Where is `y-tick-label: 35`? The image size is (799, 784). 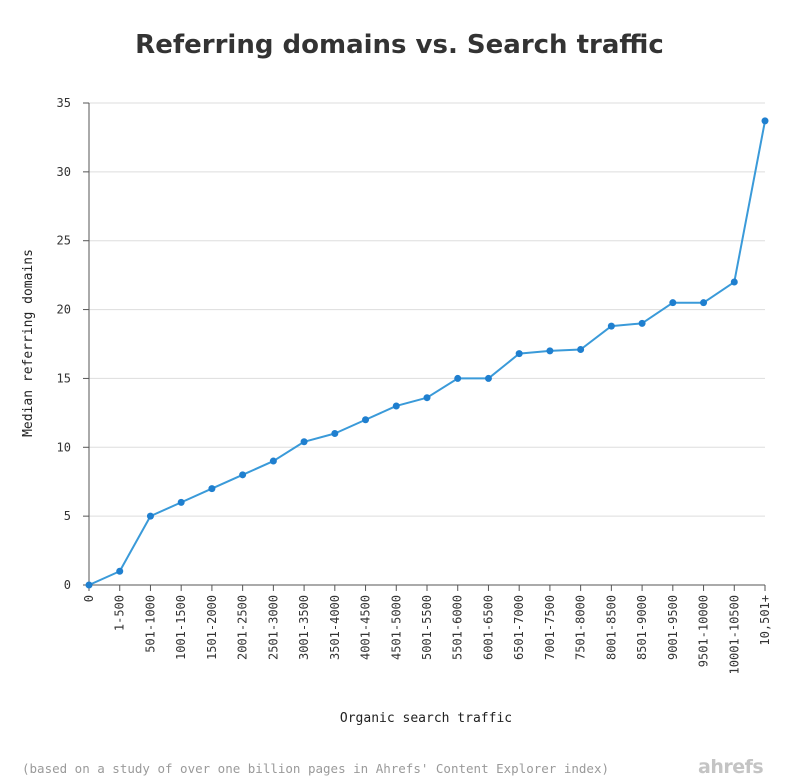
y-tick-label: 35 is located at coordinates (64, 103).